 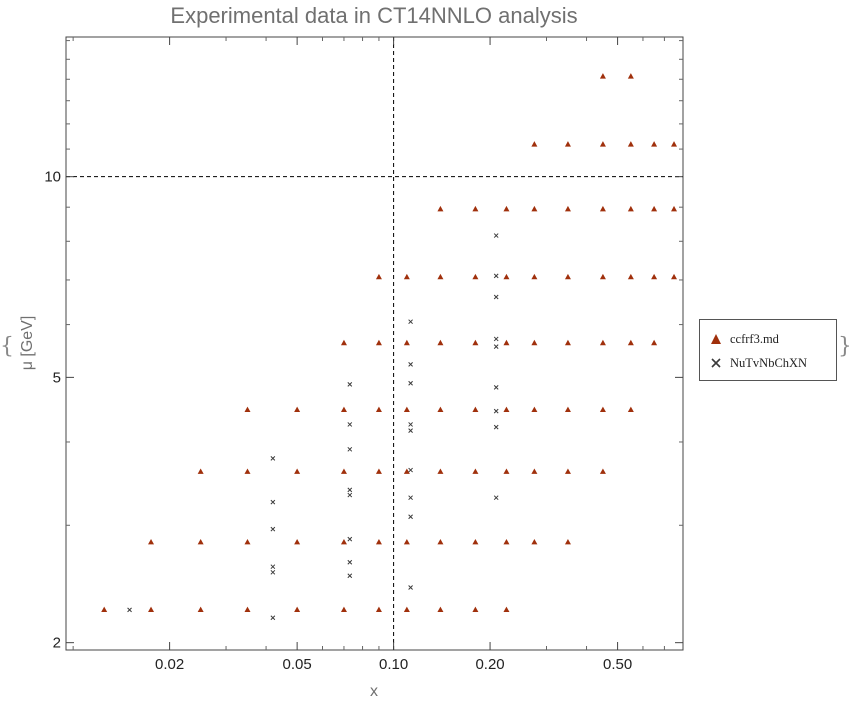 I want to click on legend-brace-left: {, so click(x=7, y=346).